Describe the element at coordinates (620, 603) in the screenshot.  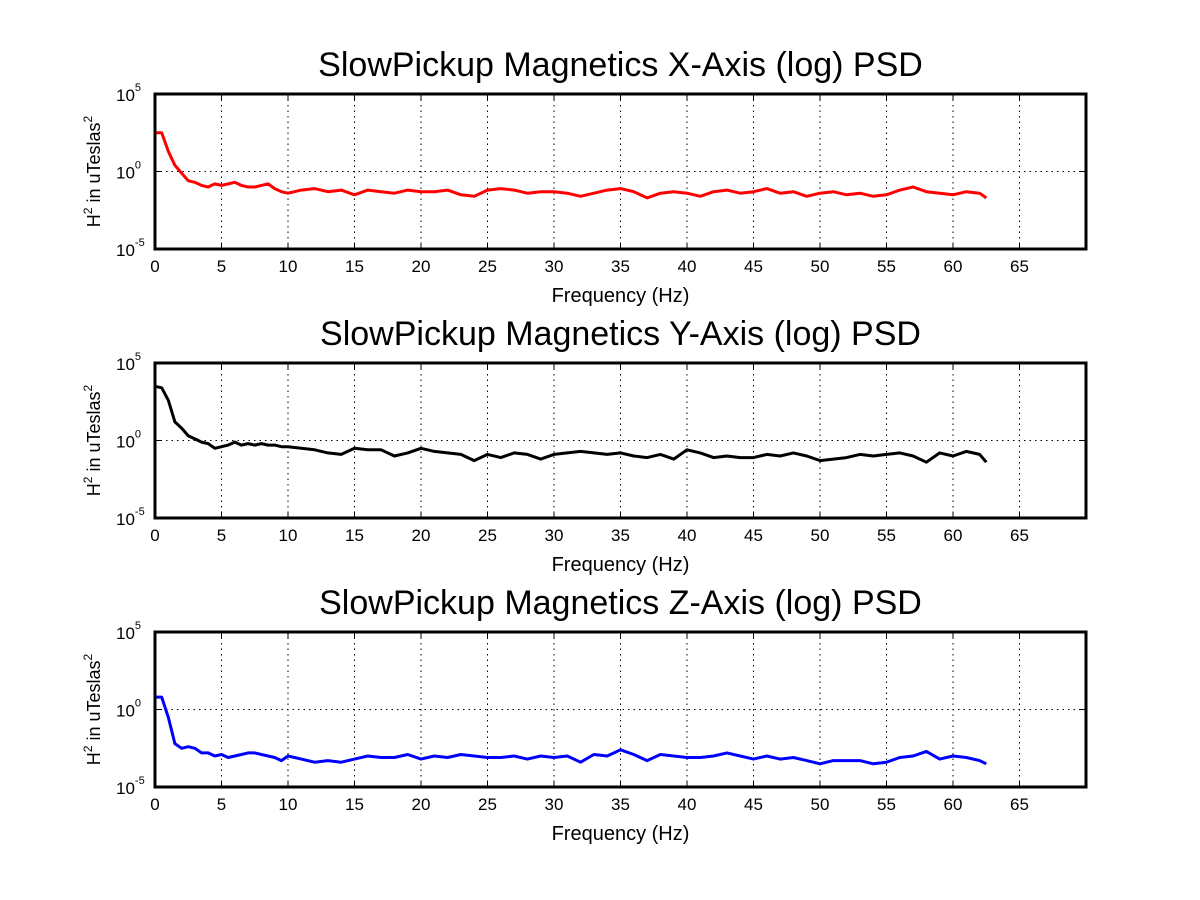
I see `chart-title: SlowPickup Magnetics Z-Axis (log) PSD` at that location.